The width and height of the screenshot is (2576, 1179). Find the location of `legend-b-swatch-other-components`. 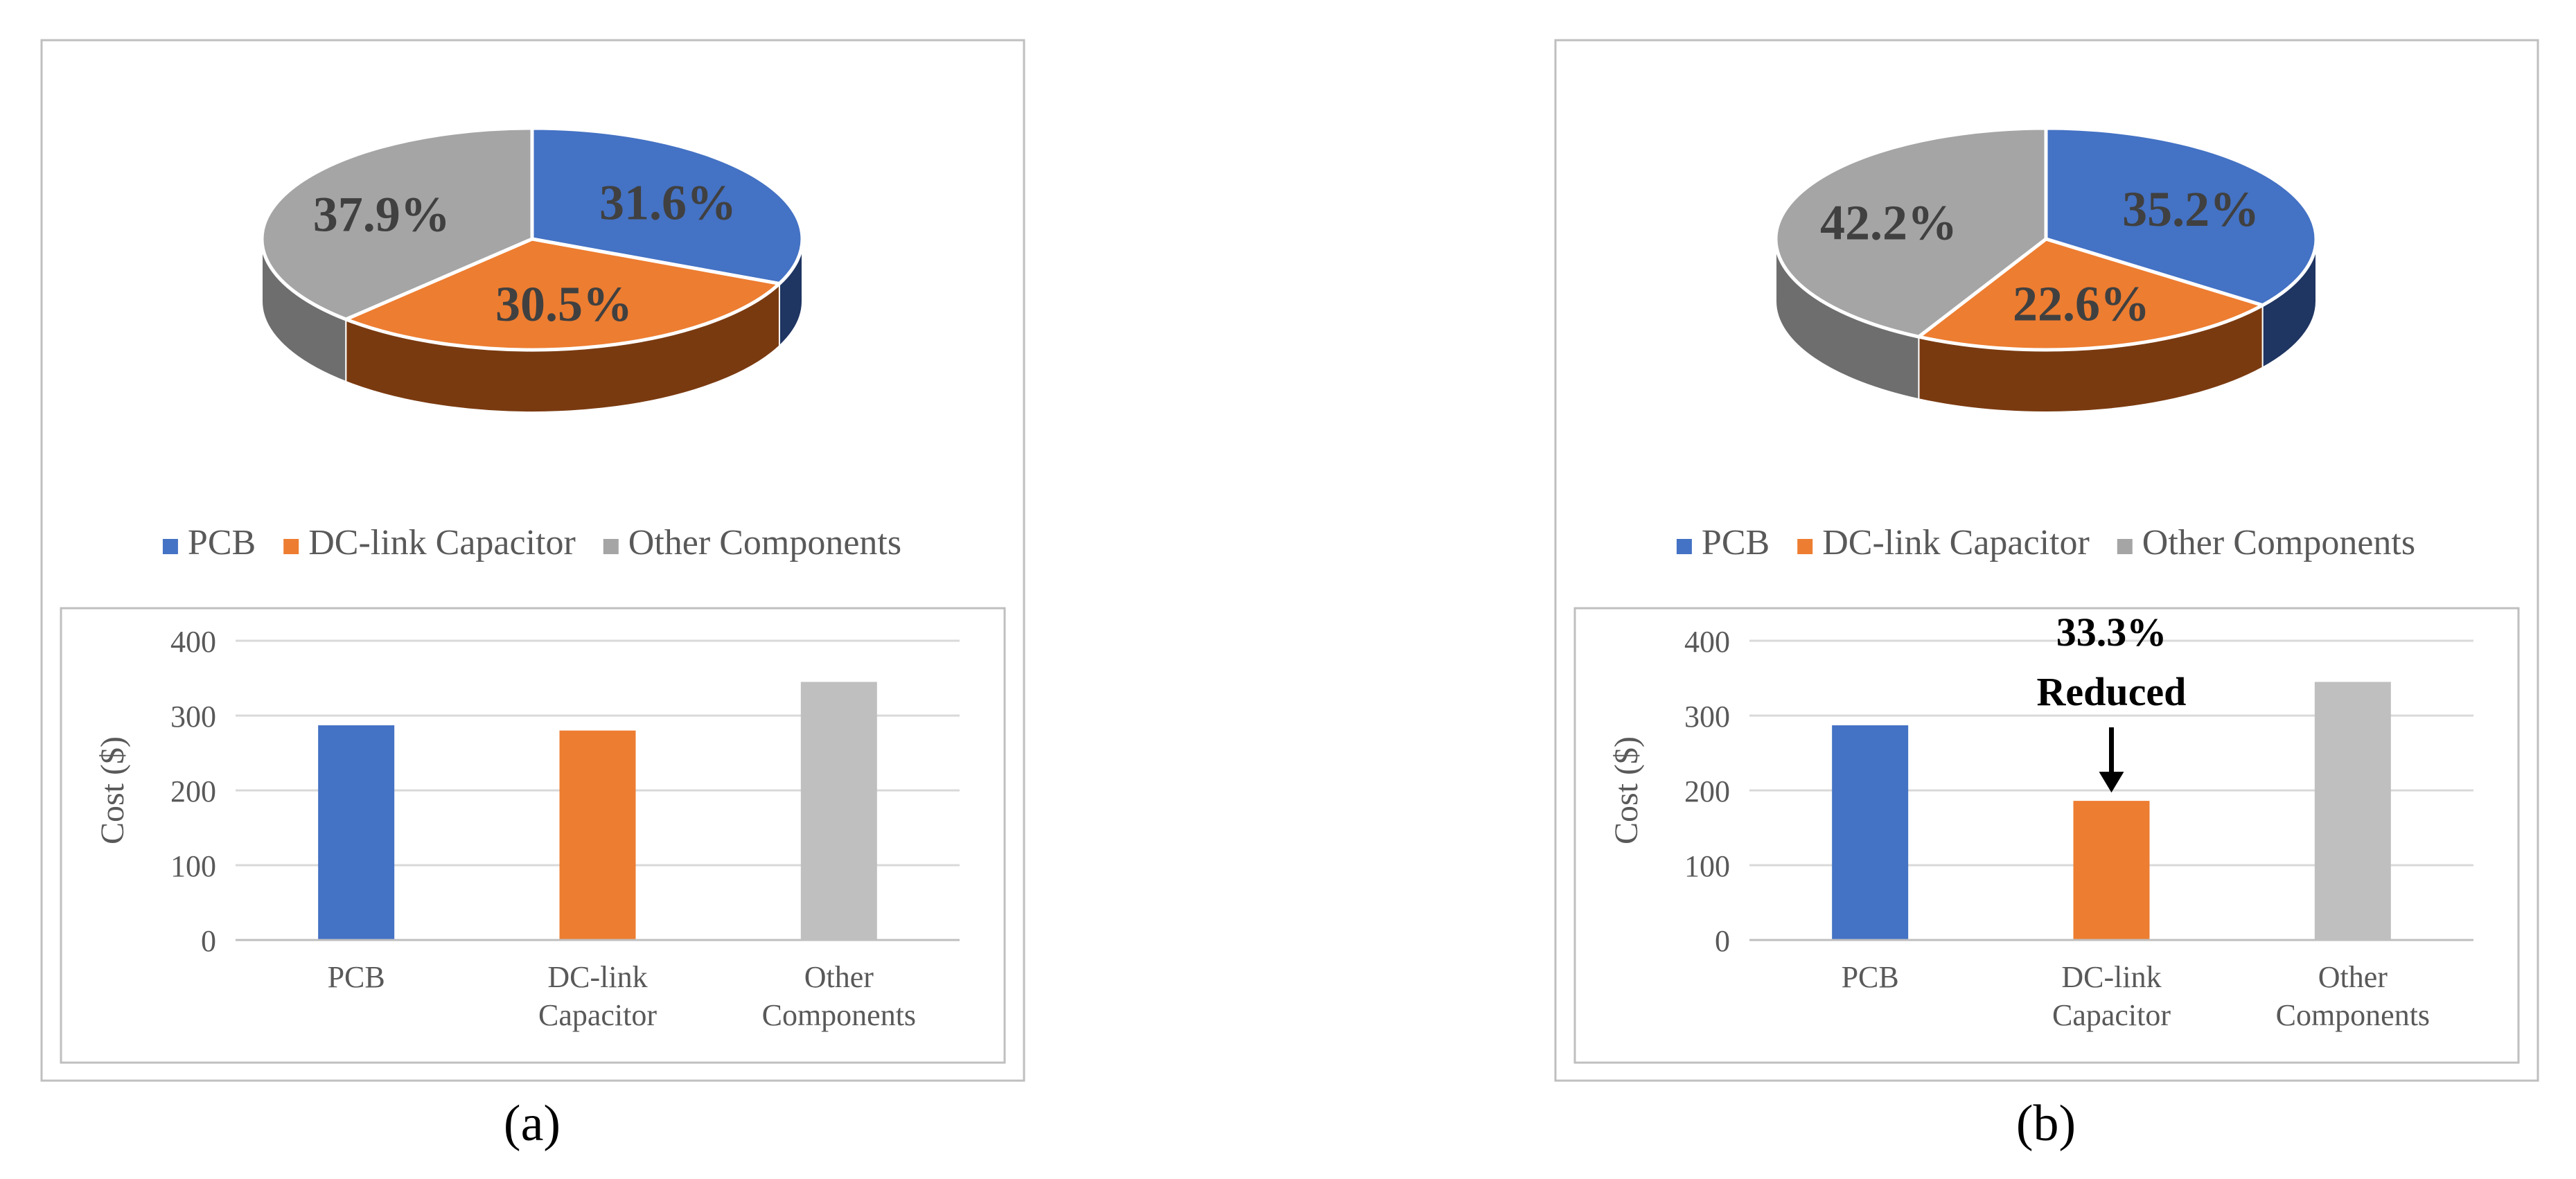

legend-b-swatch-other-components is located at coordinates (2125, 546).